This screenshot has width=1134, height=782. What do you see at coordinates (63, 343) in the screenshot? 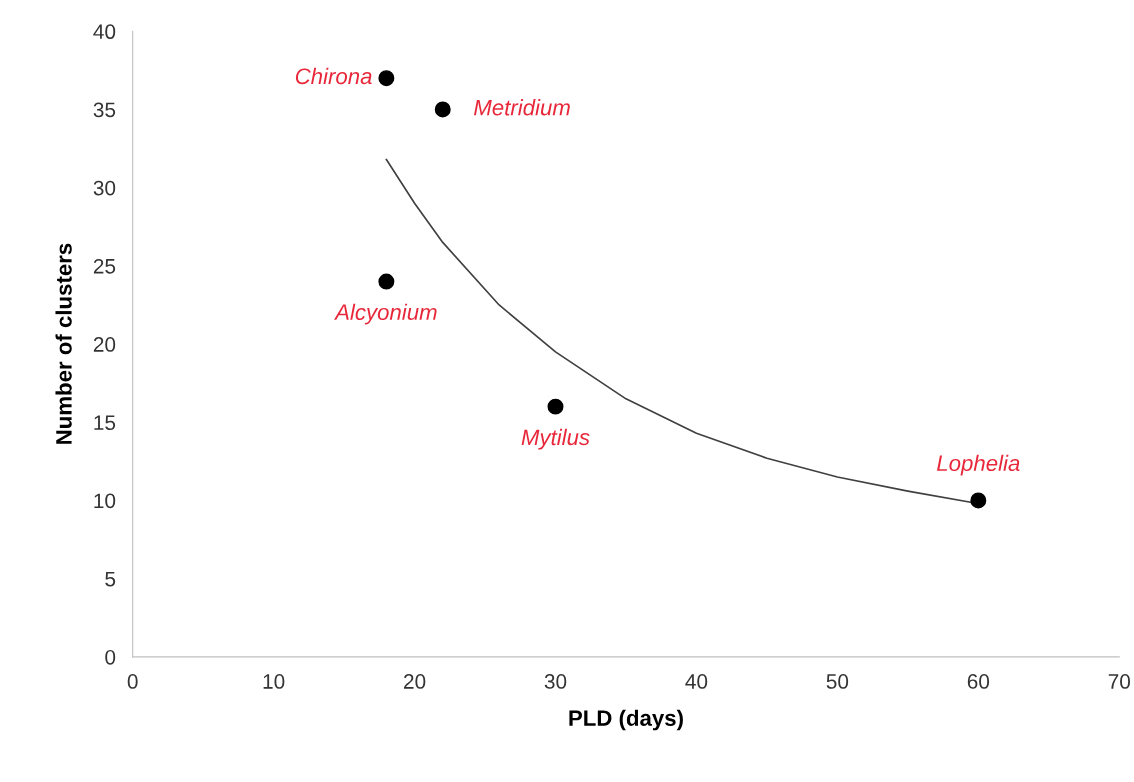
I see `y-axis-title: Number of clusters` at bounding box center [63, 343].